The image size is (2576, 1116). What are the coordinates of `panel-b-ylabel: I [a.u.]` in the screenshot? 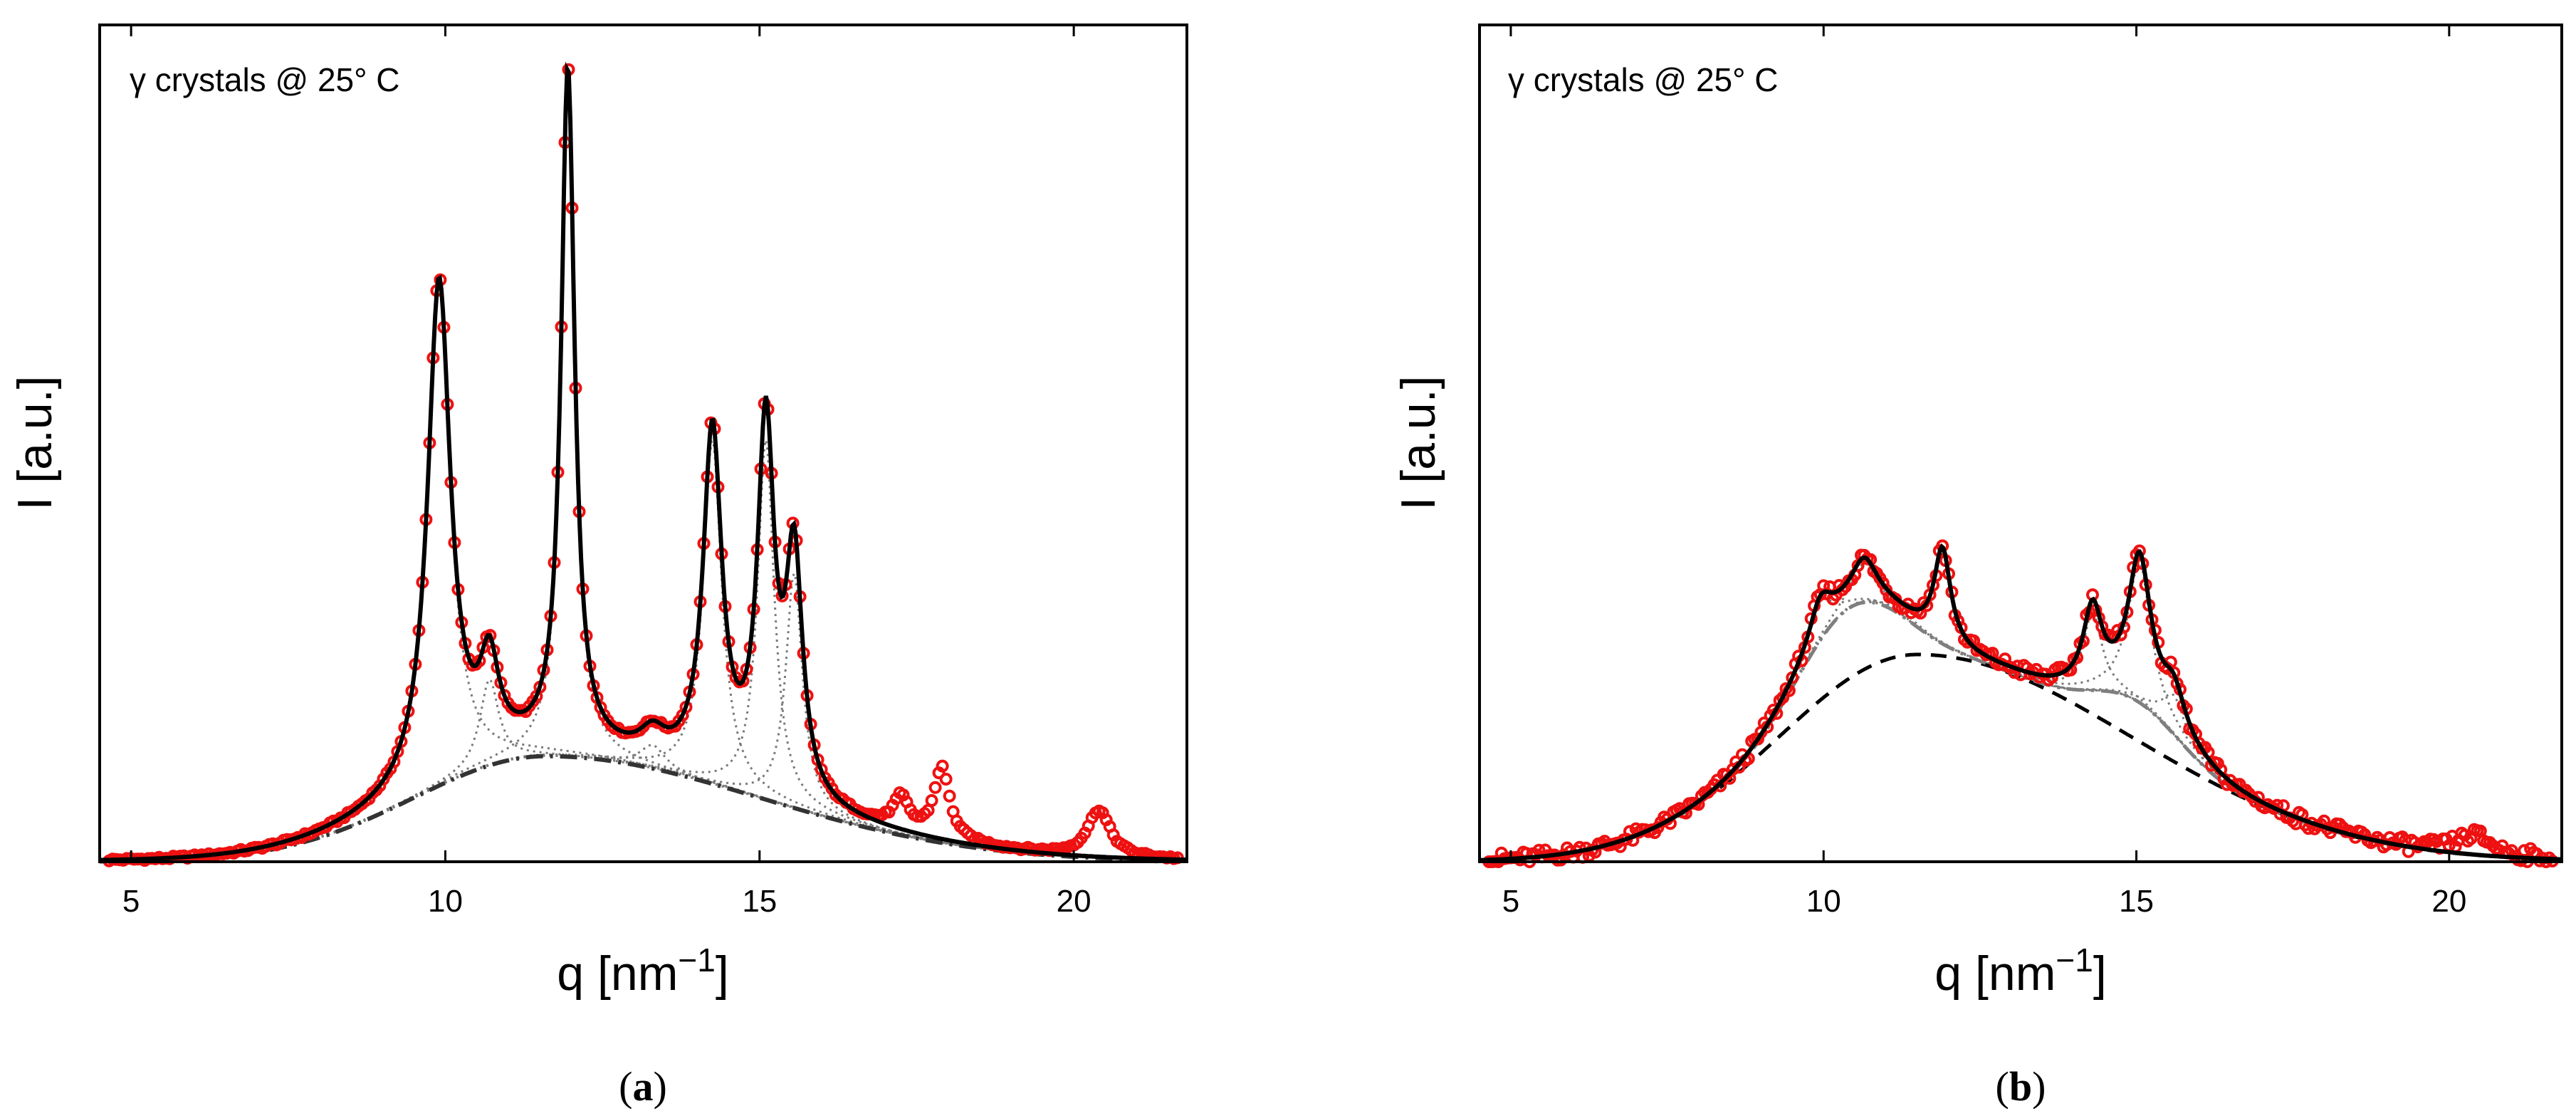 It's located at (1418, 443).